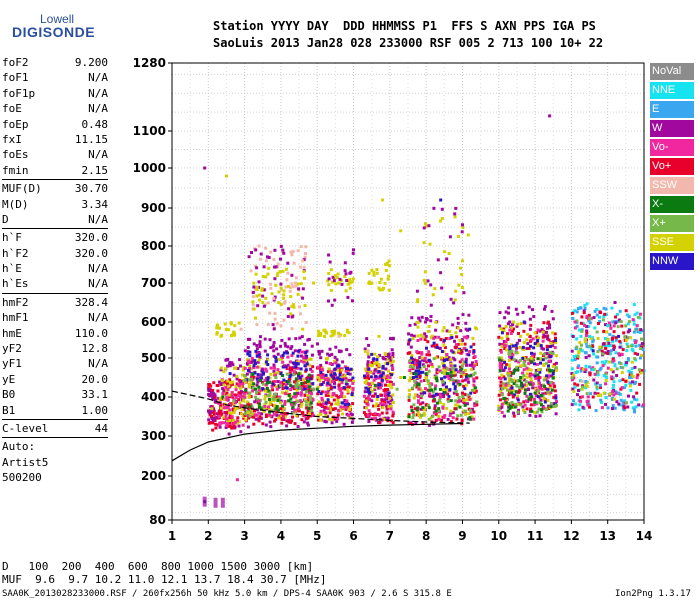 This screenshot has width=700, height=600. I want to click on param-row-b0: B0 33.1, so click(55, 394).